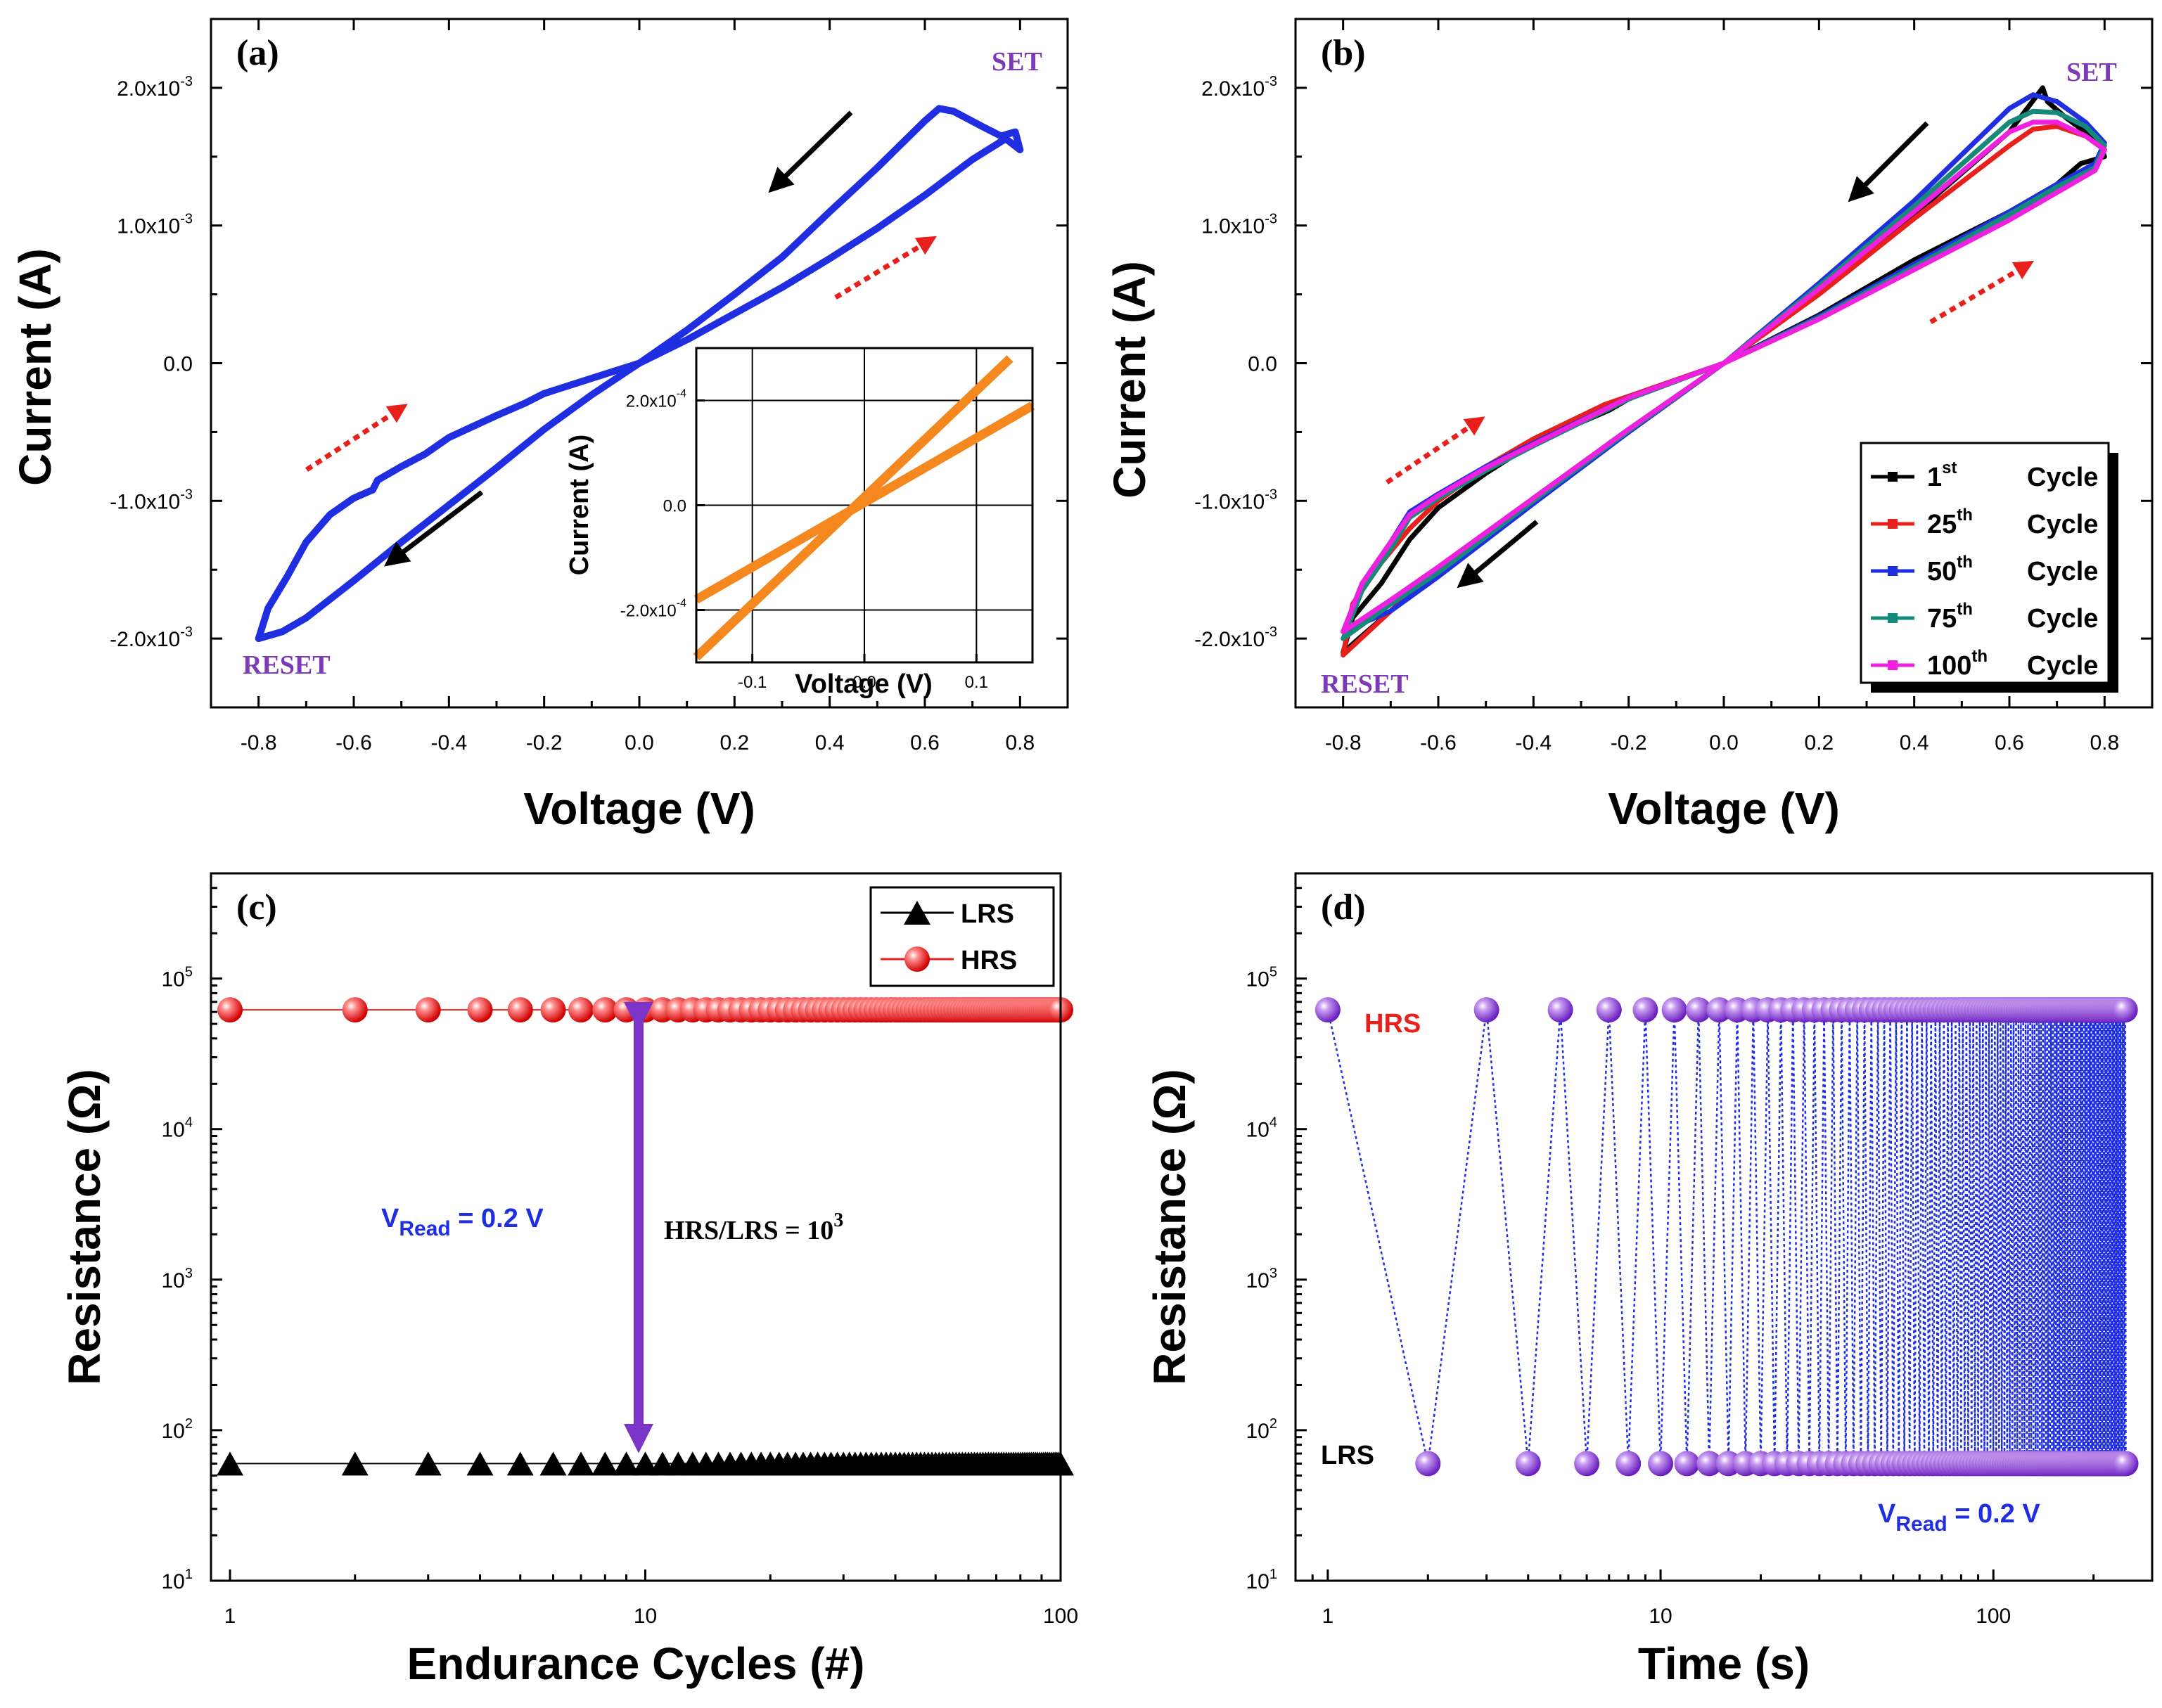  I want to click on c-ytick-label: 10³, so click(178, 1279).